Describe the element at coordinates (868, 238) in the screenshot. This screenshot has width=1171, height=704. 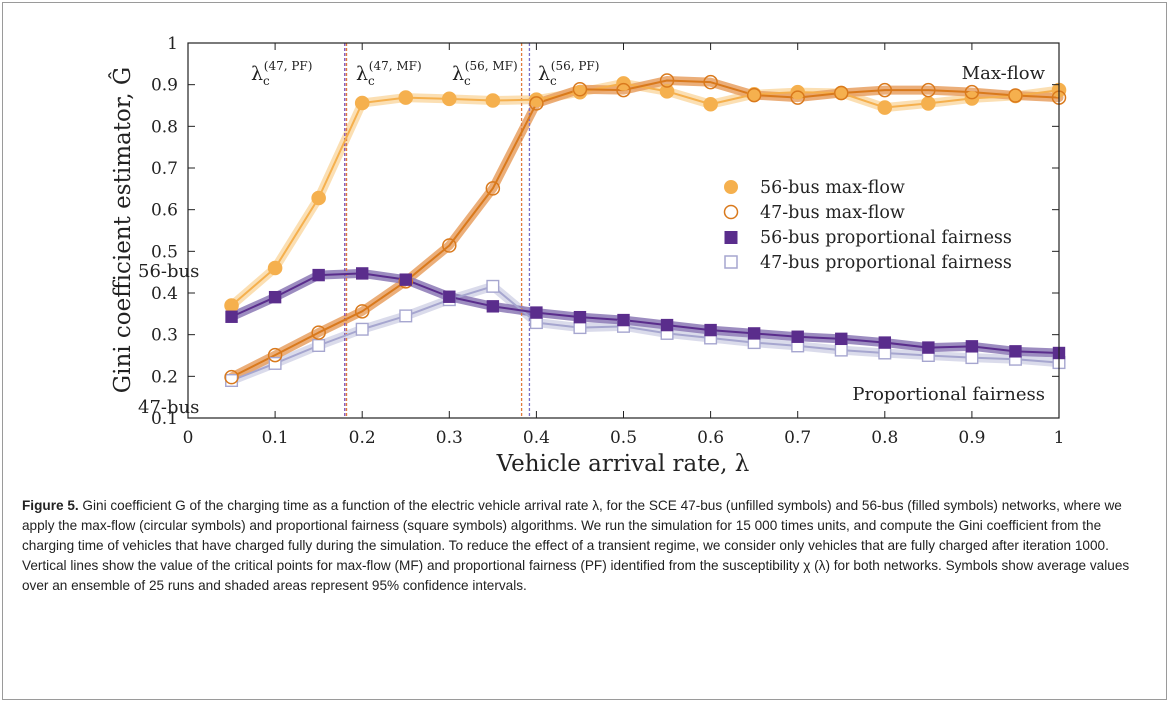
I see `legend-item-56-bus-proportional-fairness: 56-bus proportional fairness` at that location.